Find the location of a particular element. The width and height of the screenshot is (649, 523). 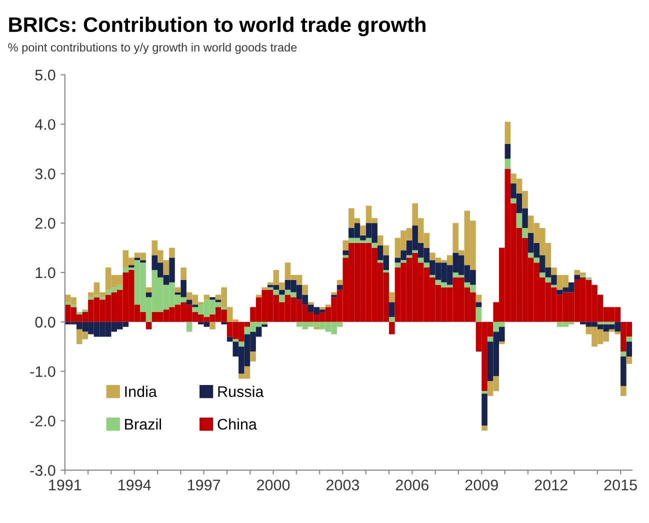

x-tick-label: 1997 is located at coordinates (204, 485).